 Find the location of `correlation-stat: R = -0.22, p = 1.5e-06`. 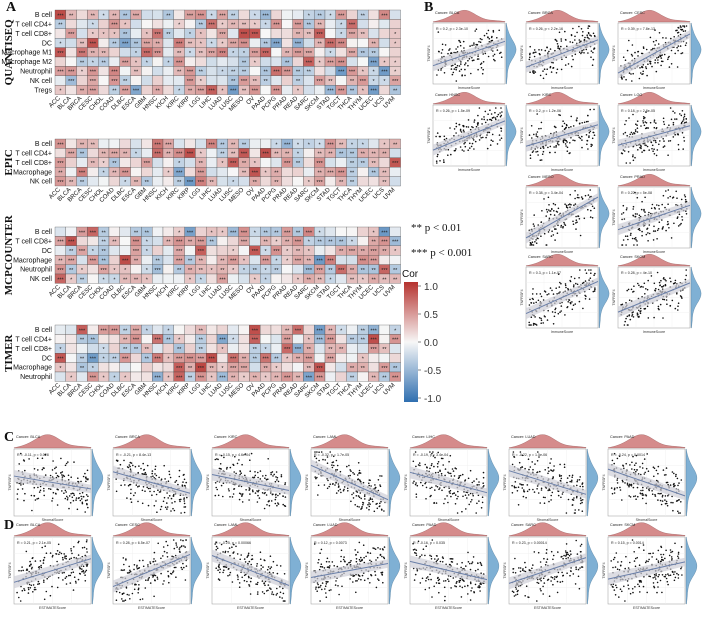

correlation-stat: R = -0.22, p = 1.5e-06 is located at coordinates (529, 455).